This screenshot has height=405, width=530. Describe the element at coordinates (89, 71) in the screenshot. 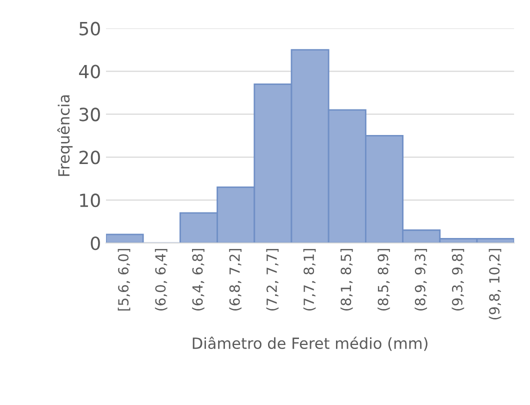

I see `y-tick-label: 40` at that location.